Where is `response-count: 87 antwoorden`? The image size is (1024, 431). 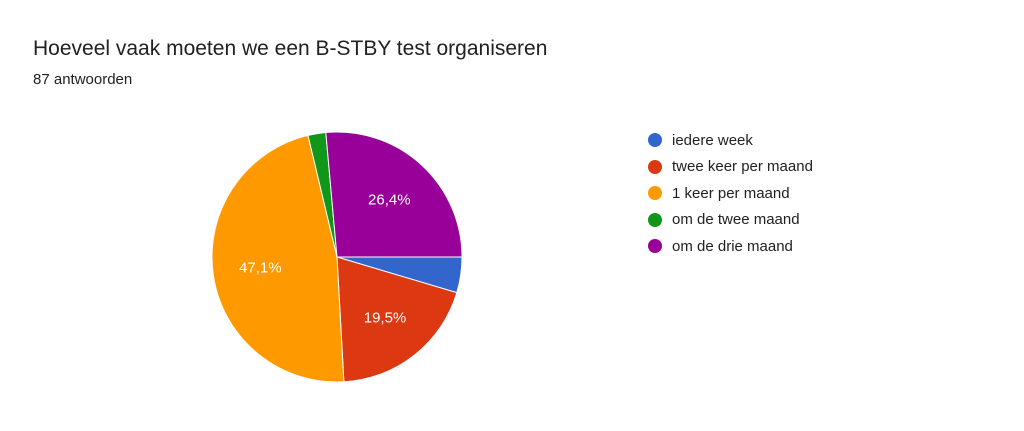
response-count: 87 antwoorden is located at coordinates (83, 79).